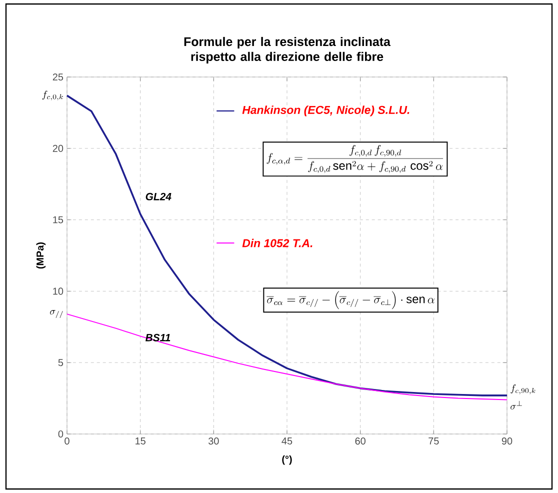  I want to click on y-tick-label: 5, so click(61, 362).